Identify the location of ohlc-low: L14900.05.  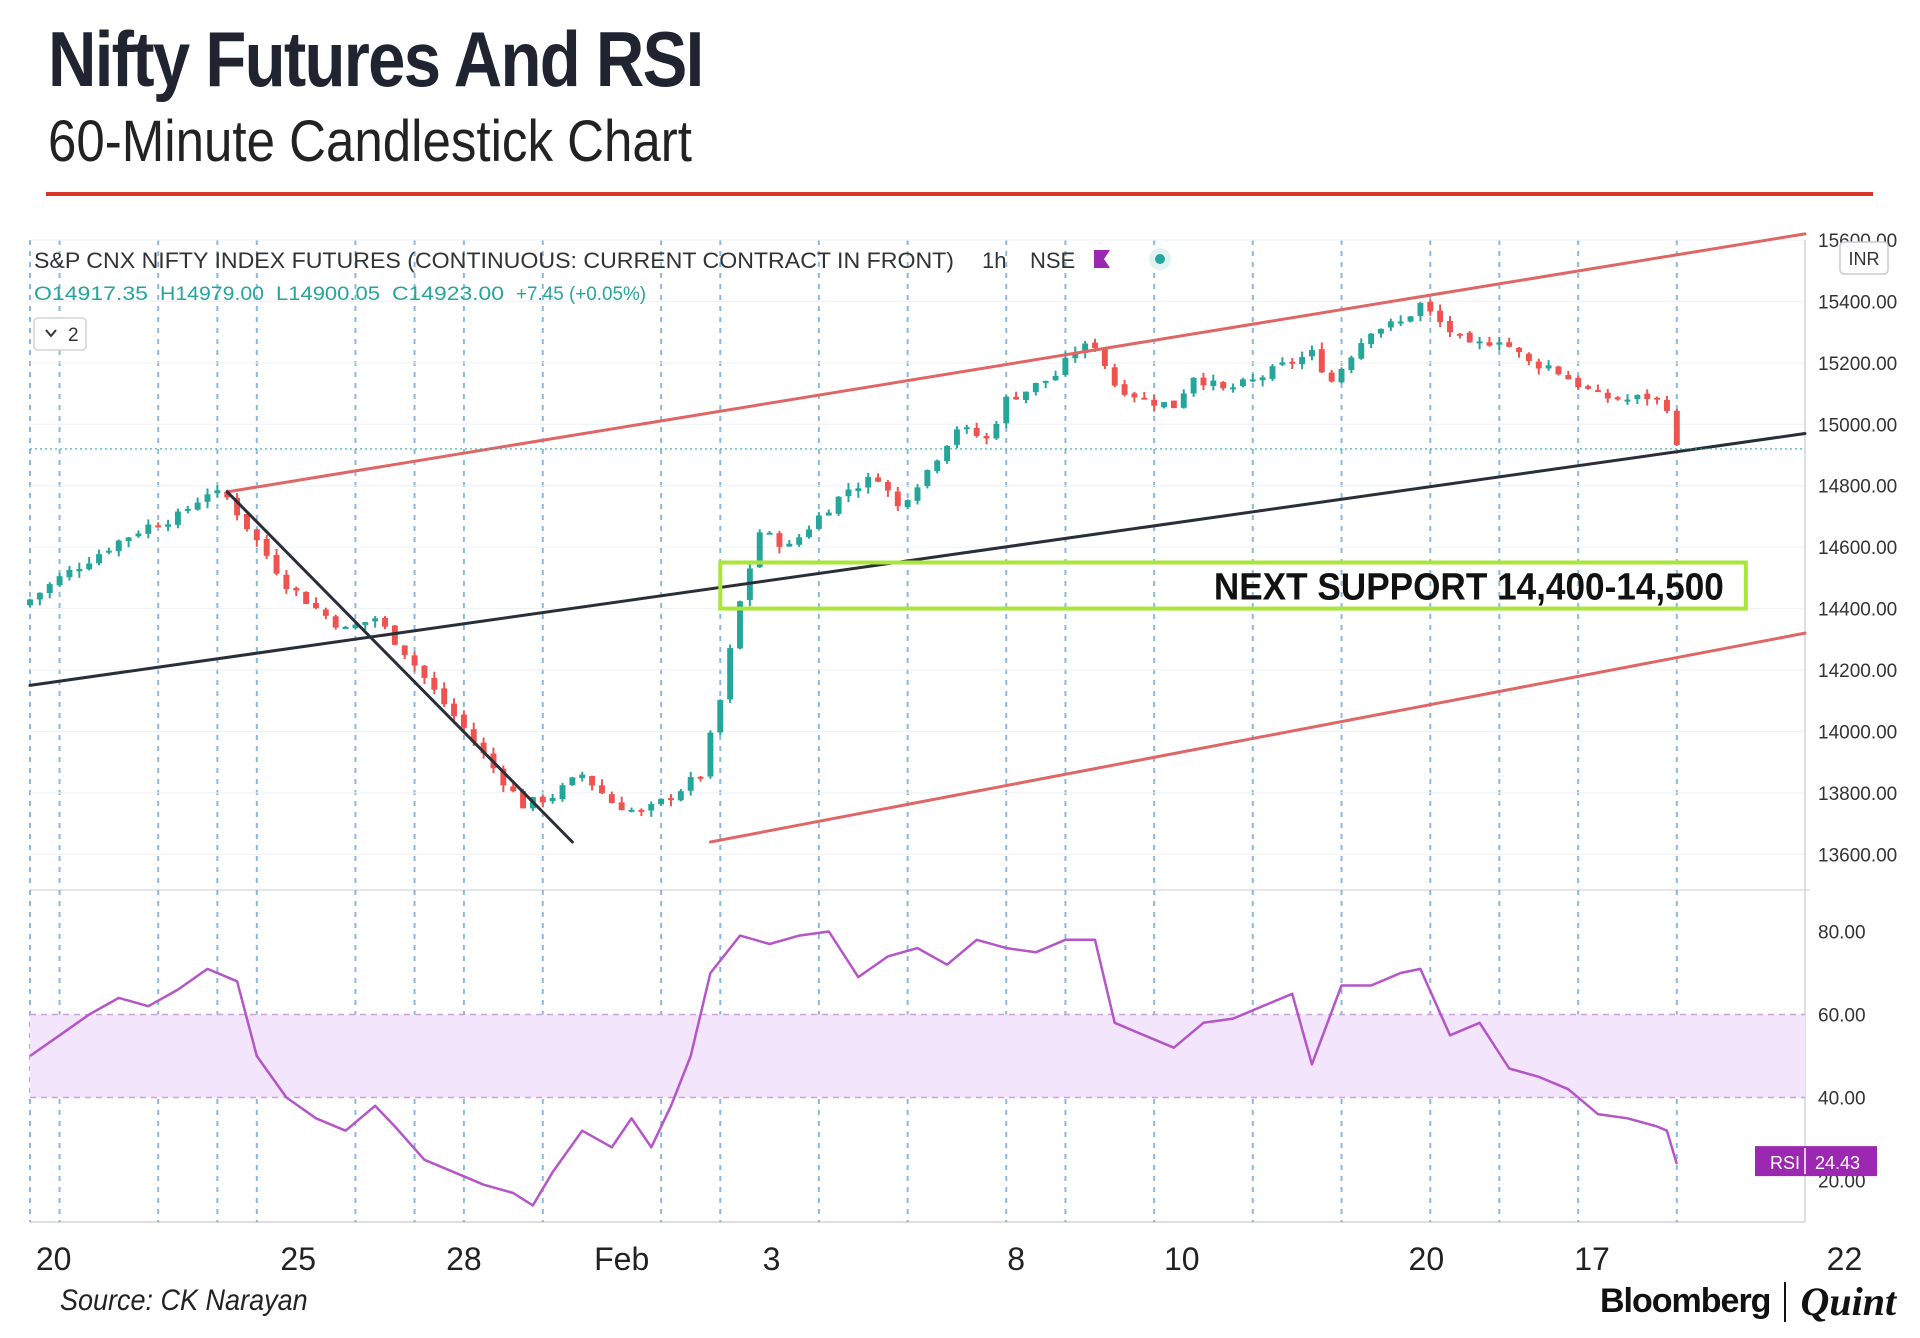
(328, 294).